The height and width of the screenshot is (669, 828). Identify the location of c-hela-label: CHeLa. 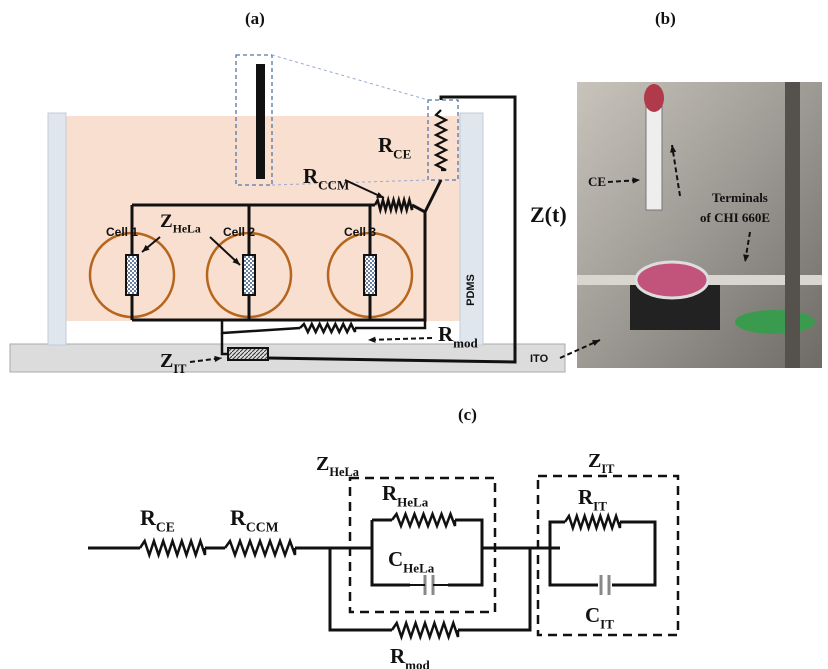
(411, 561).